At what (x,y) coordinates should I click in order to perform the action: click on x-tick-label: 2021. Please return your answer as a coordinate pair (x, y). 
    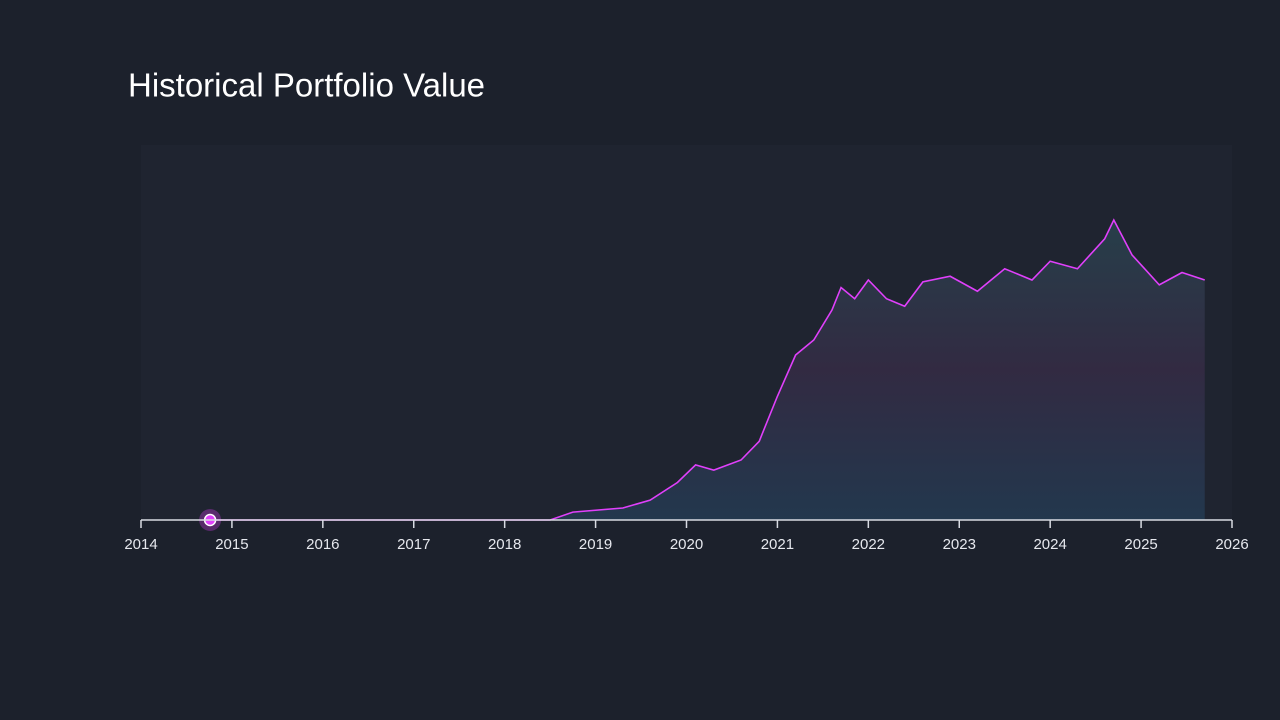
    Looking at the image, I should click on (777, 544).